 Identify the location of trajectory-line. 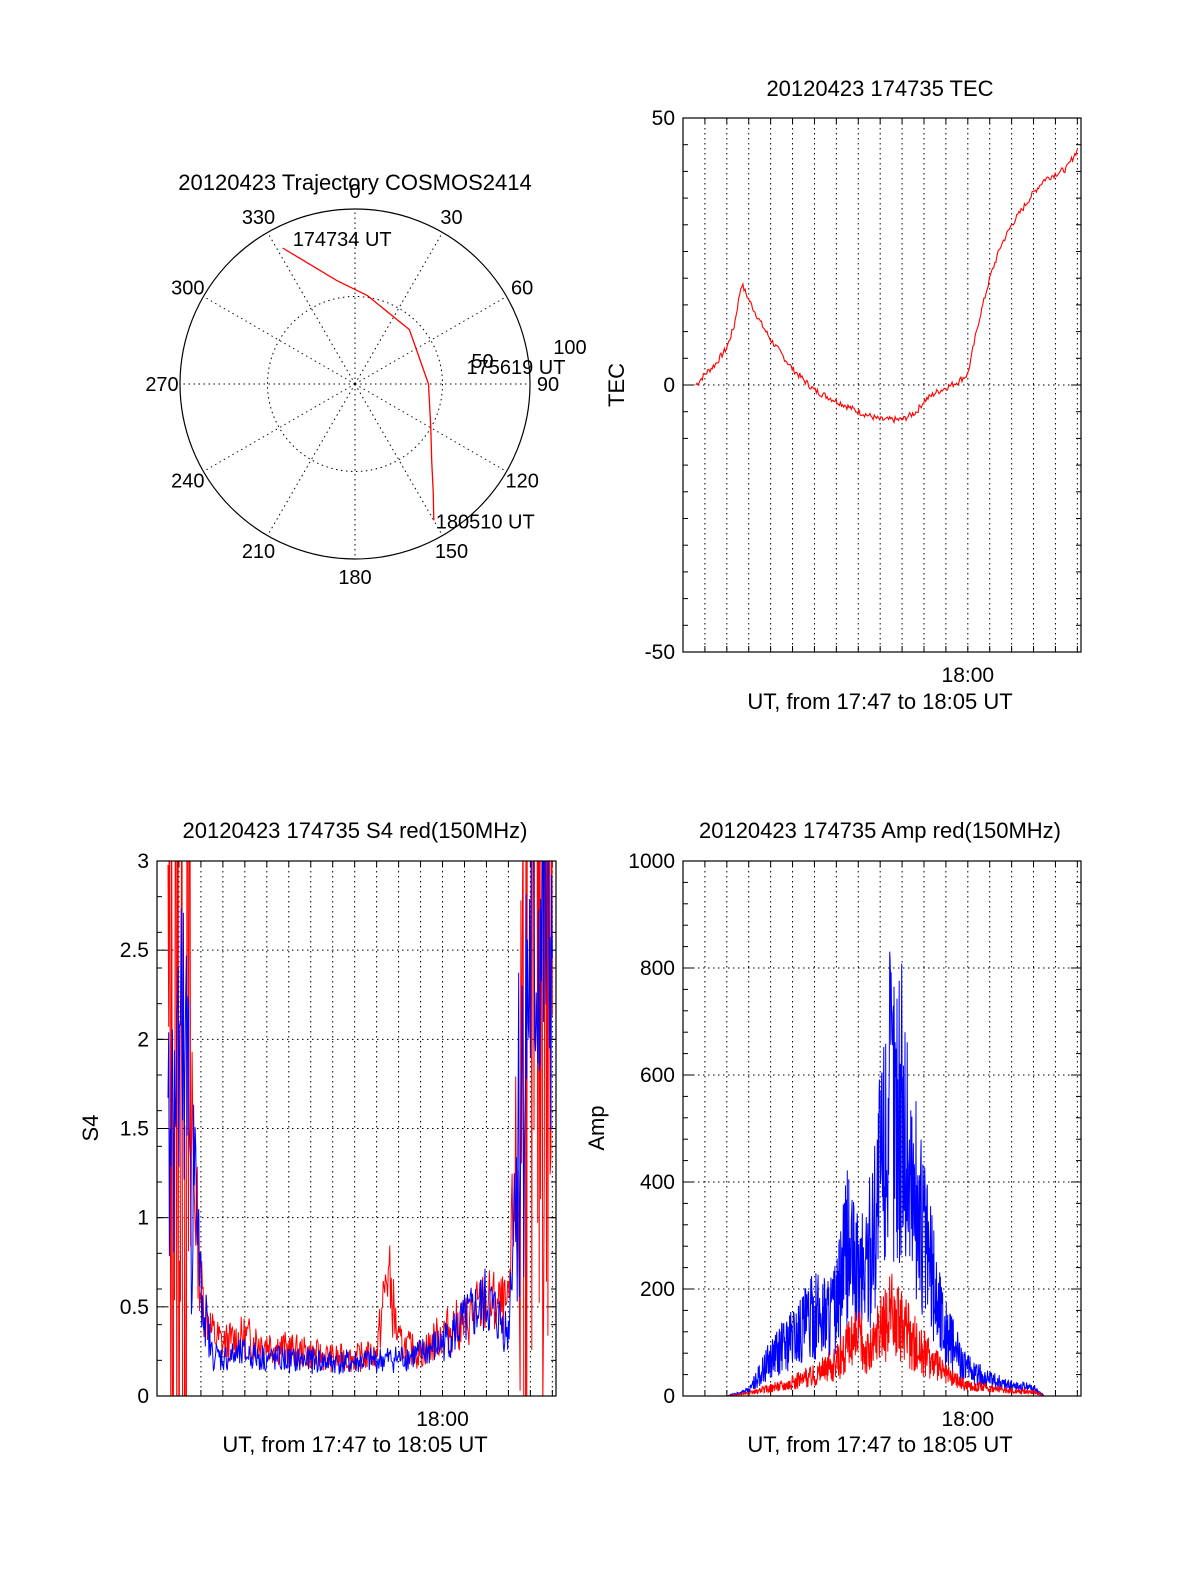
(358, 384).